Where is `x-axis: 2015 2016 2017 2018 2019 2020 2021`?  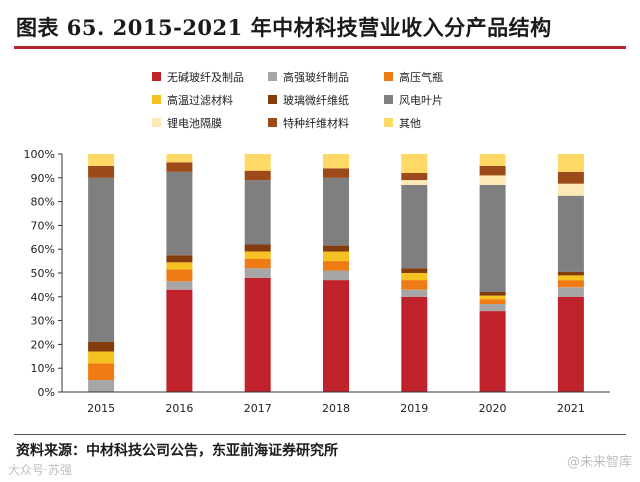
x-axis: 2015 2016 2017 2018 2019 2020 2021 is located at coordinates (336, 403).